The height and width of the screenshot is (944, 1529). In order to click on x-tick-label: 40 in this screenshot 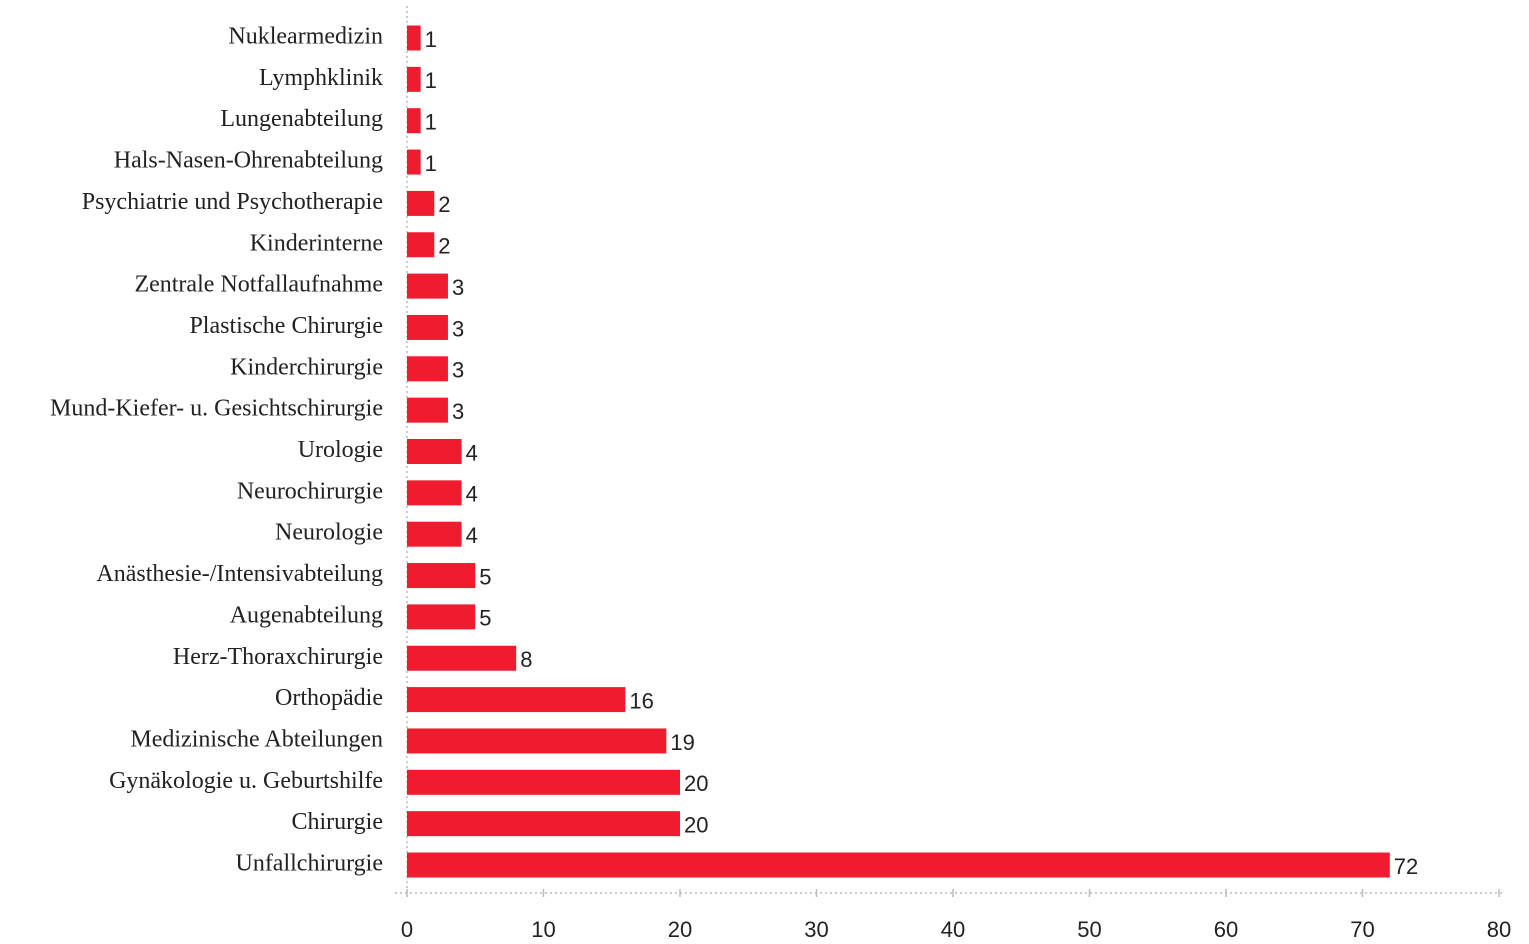, I will do `click(953, 929)`.